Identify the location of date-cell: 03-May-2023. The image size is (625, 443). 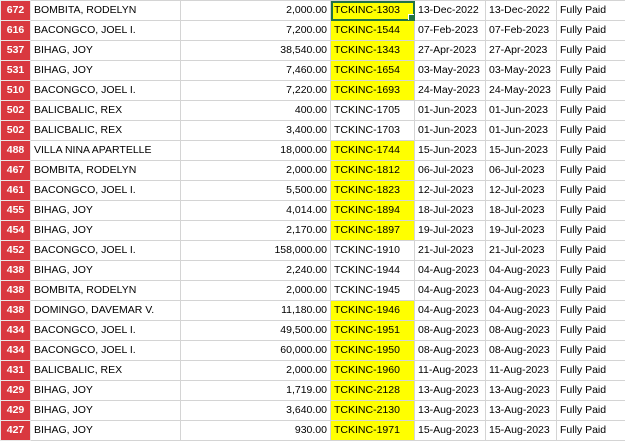
(450, 70).